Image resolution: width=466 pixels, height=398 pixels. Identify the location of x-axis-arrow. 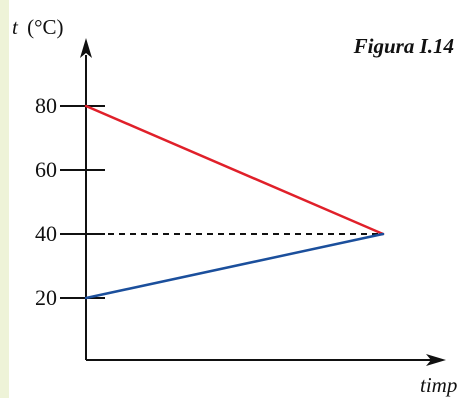
(436, 360).